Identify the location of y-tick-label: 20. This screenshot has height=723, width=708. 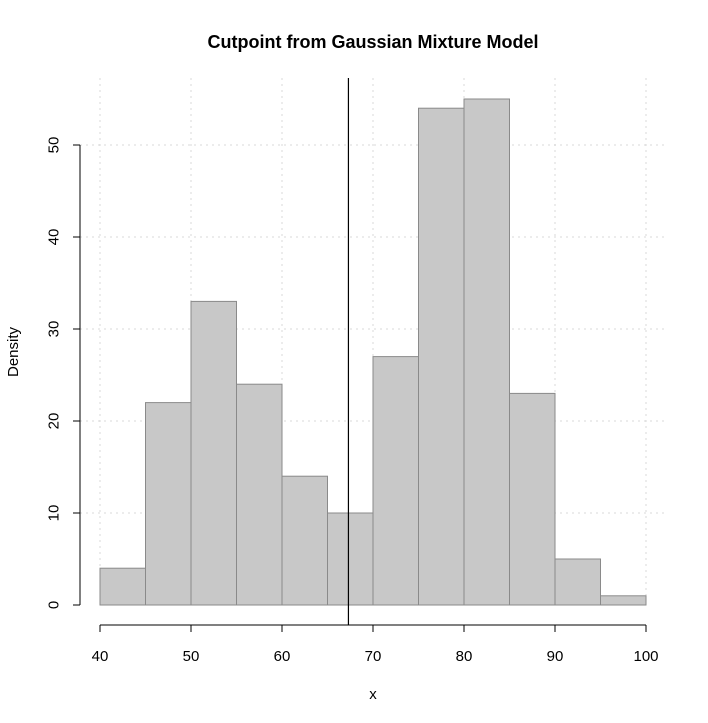
(54, 421).